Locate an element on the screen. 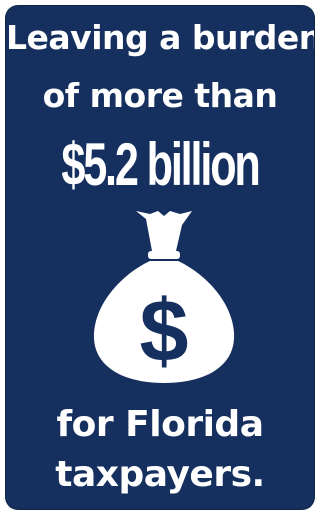 The image size is (322, 515). footer-line-2: taxpayers. is located at coordinates (160, 474).